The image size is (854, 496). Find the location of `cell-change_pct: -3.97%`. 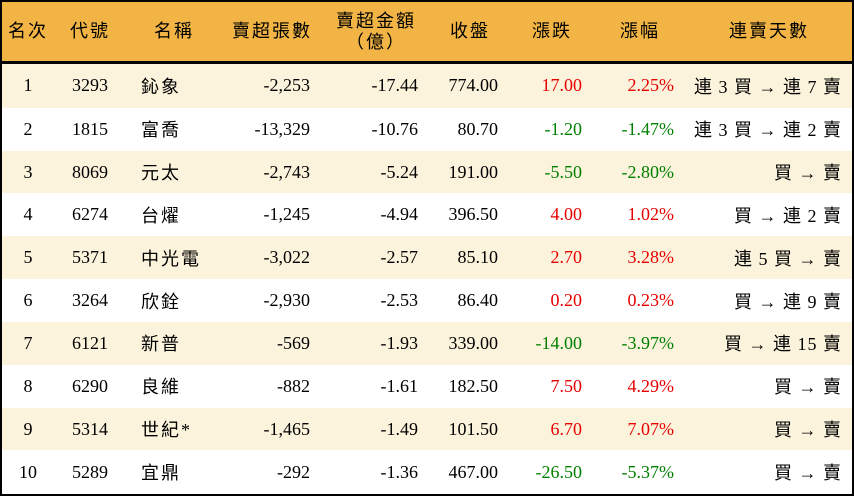

cell-change_pct: -3.97% is located at coordinates (648, 342).